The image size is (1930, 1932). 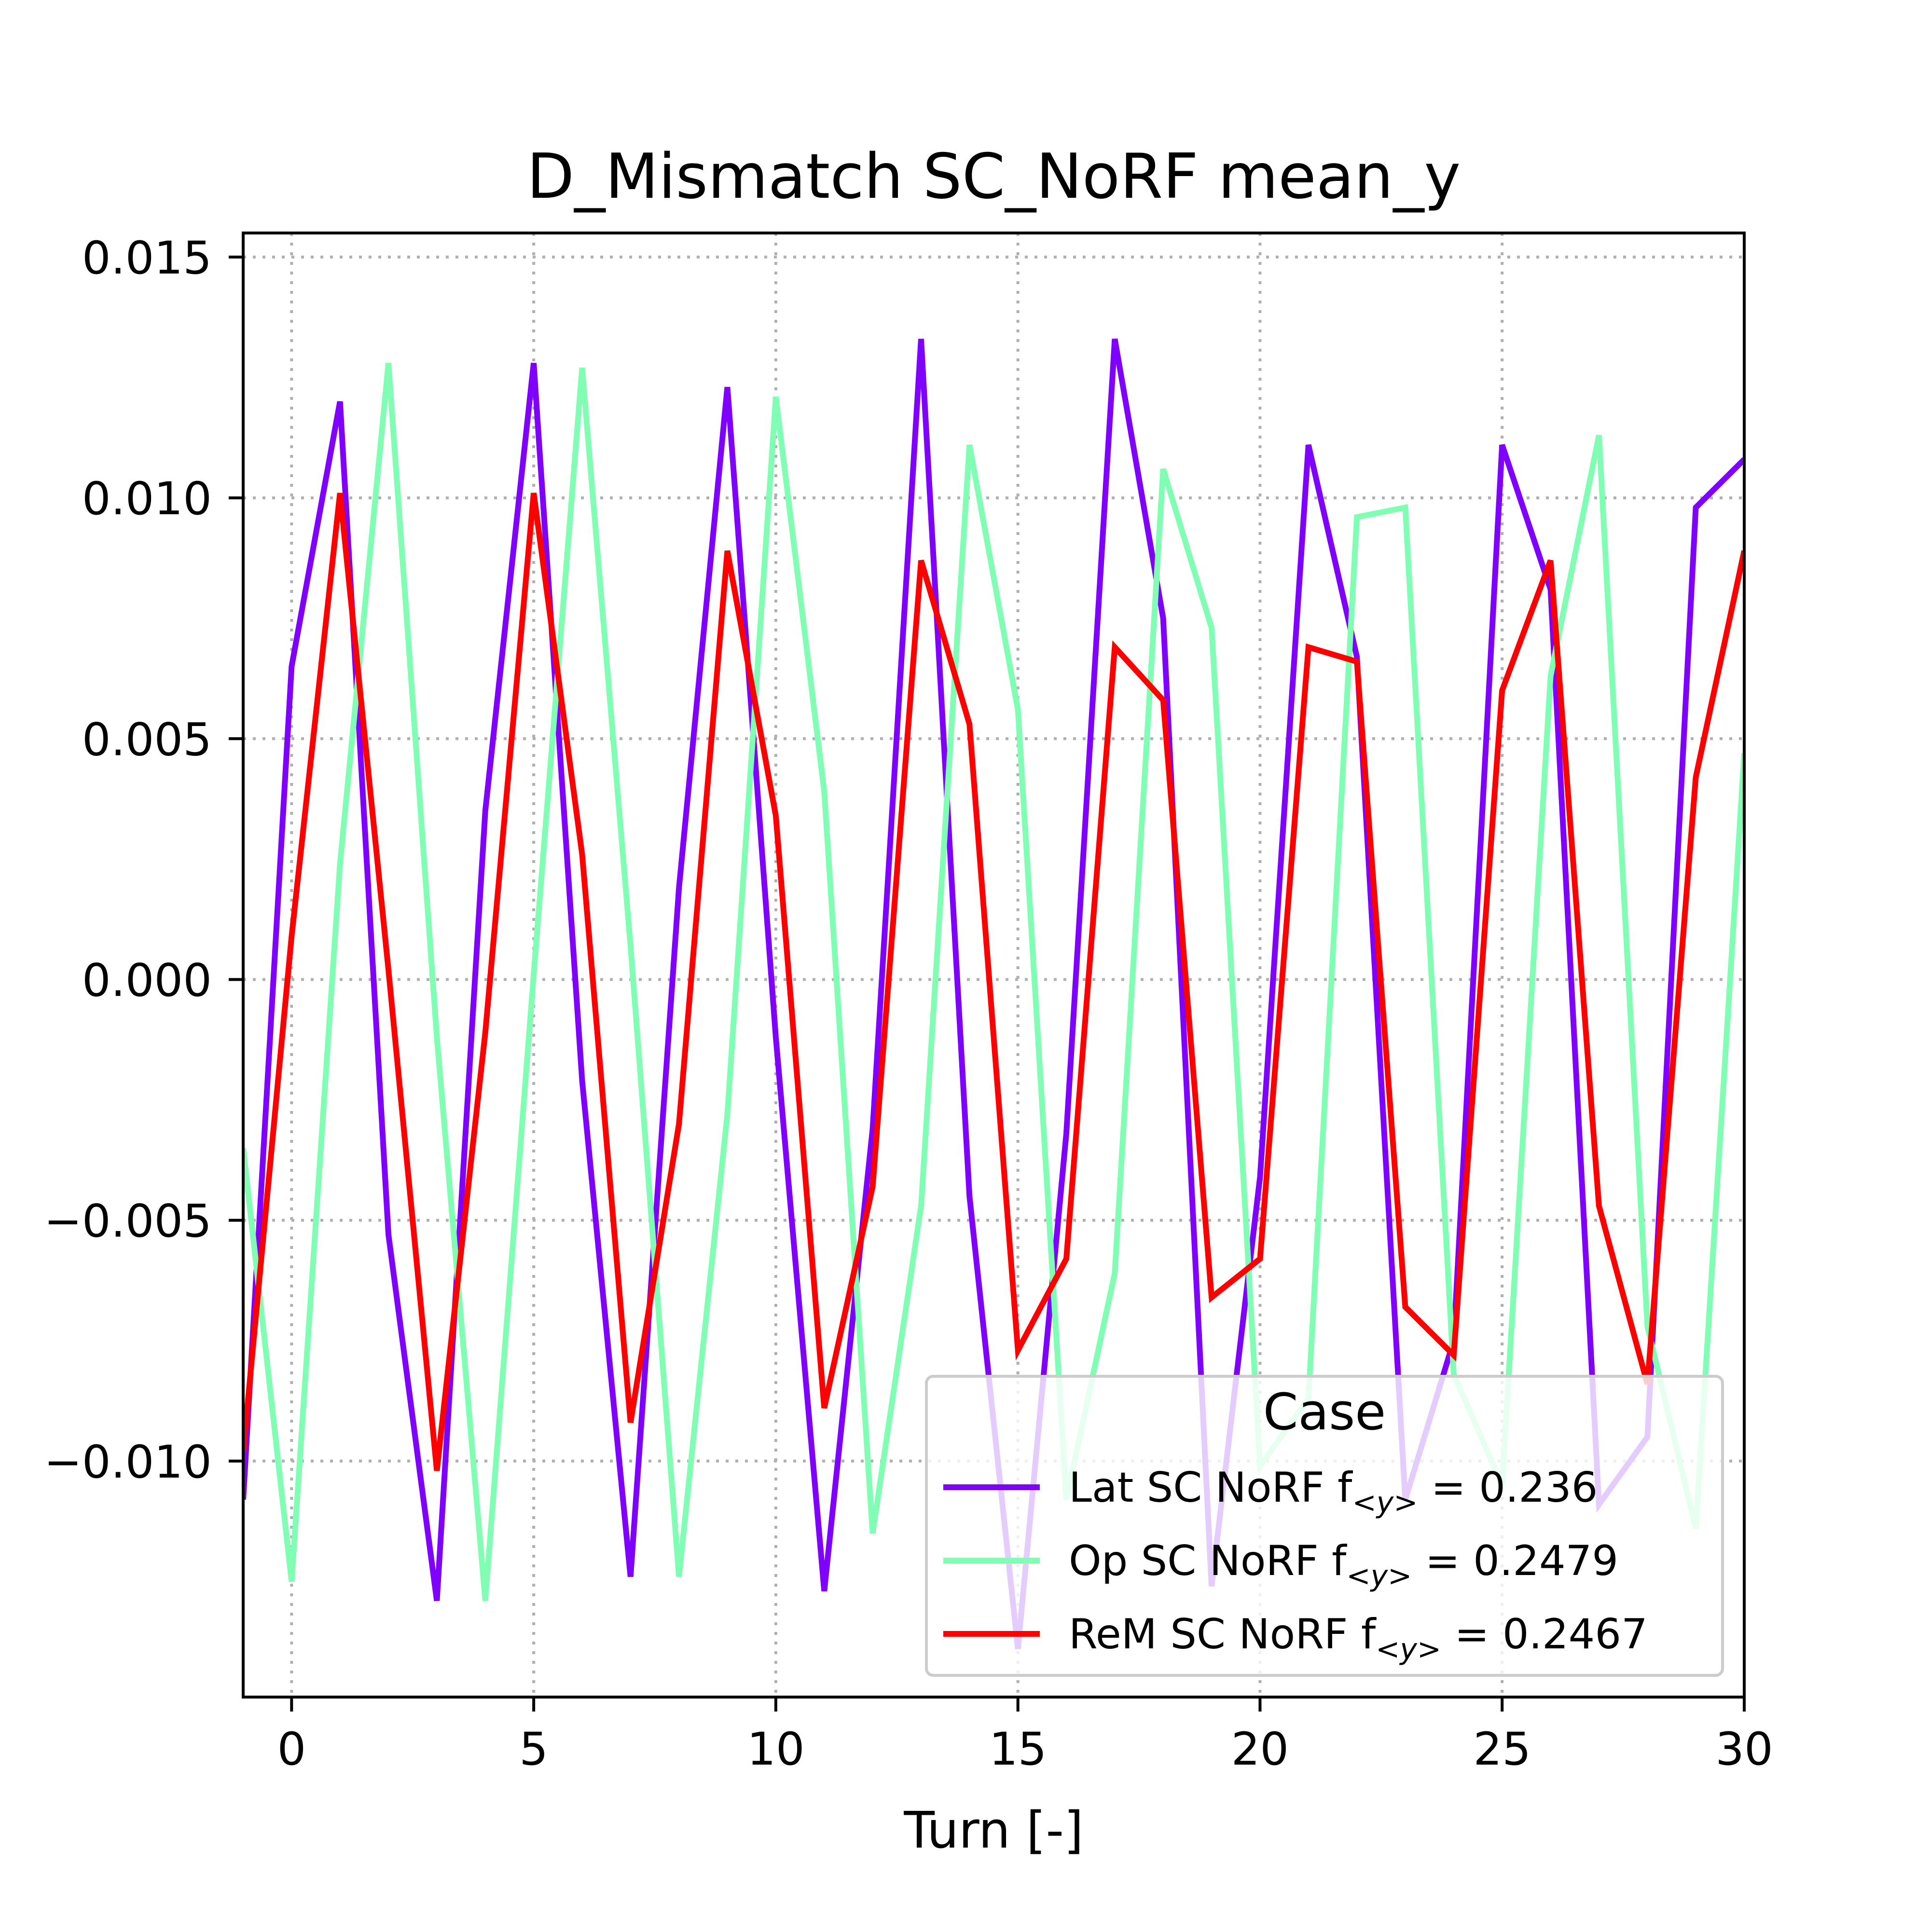 What do you see at coordinates (1333, 1492) in the screenshot?
I see `legend-label-1: Lat SC NoRF f<y> = 0.236` at bounding box center [1333, 1492].